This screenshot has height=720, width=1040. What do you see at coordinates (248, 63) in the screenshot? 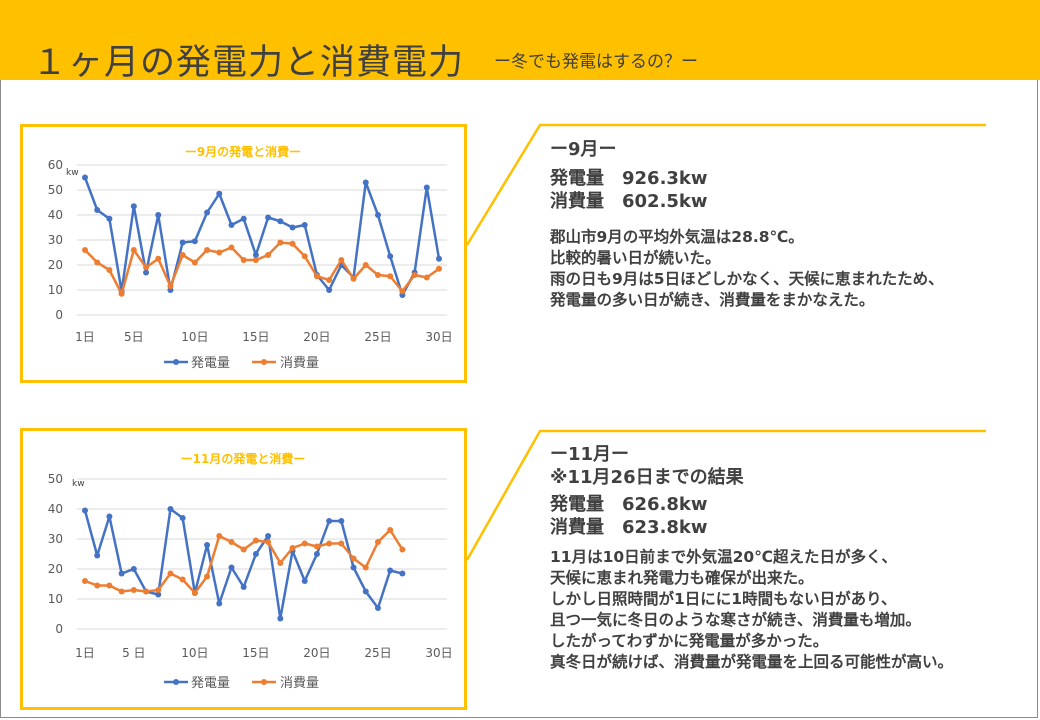
I see `page-title: １ヶ月の発電力と消費電力` at bounding box center [248, 63].